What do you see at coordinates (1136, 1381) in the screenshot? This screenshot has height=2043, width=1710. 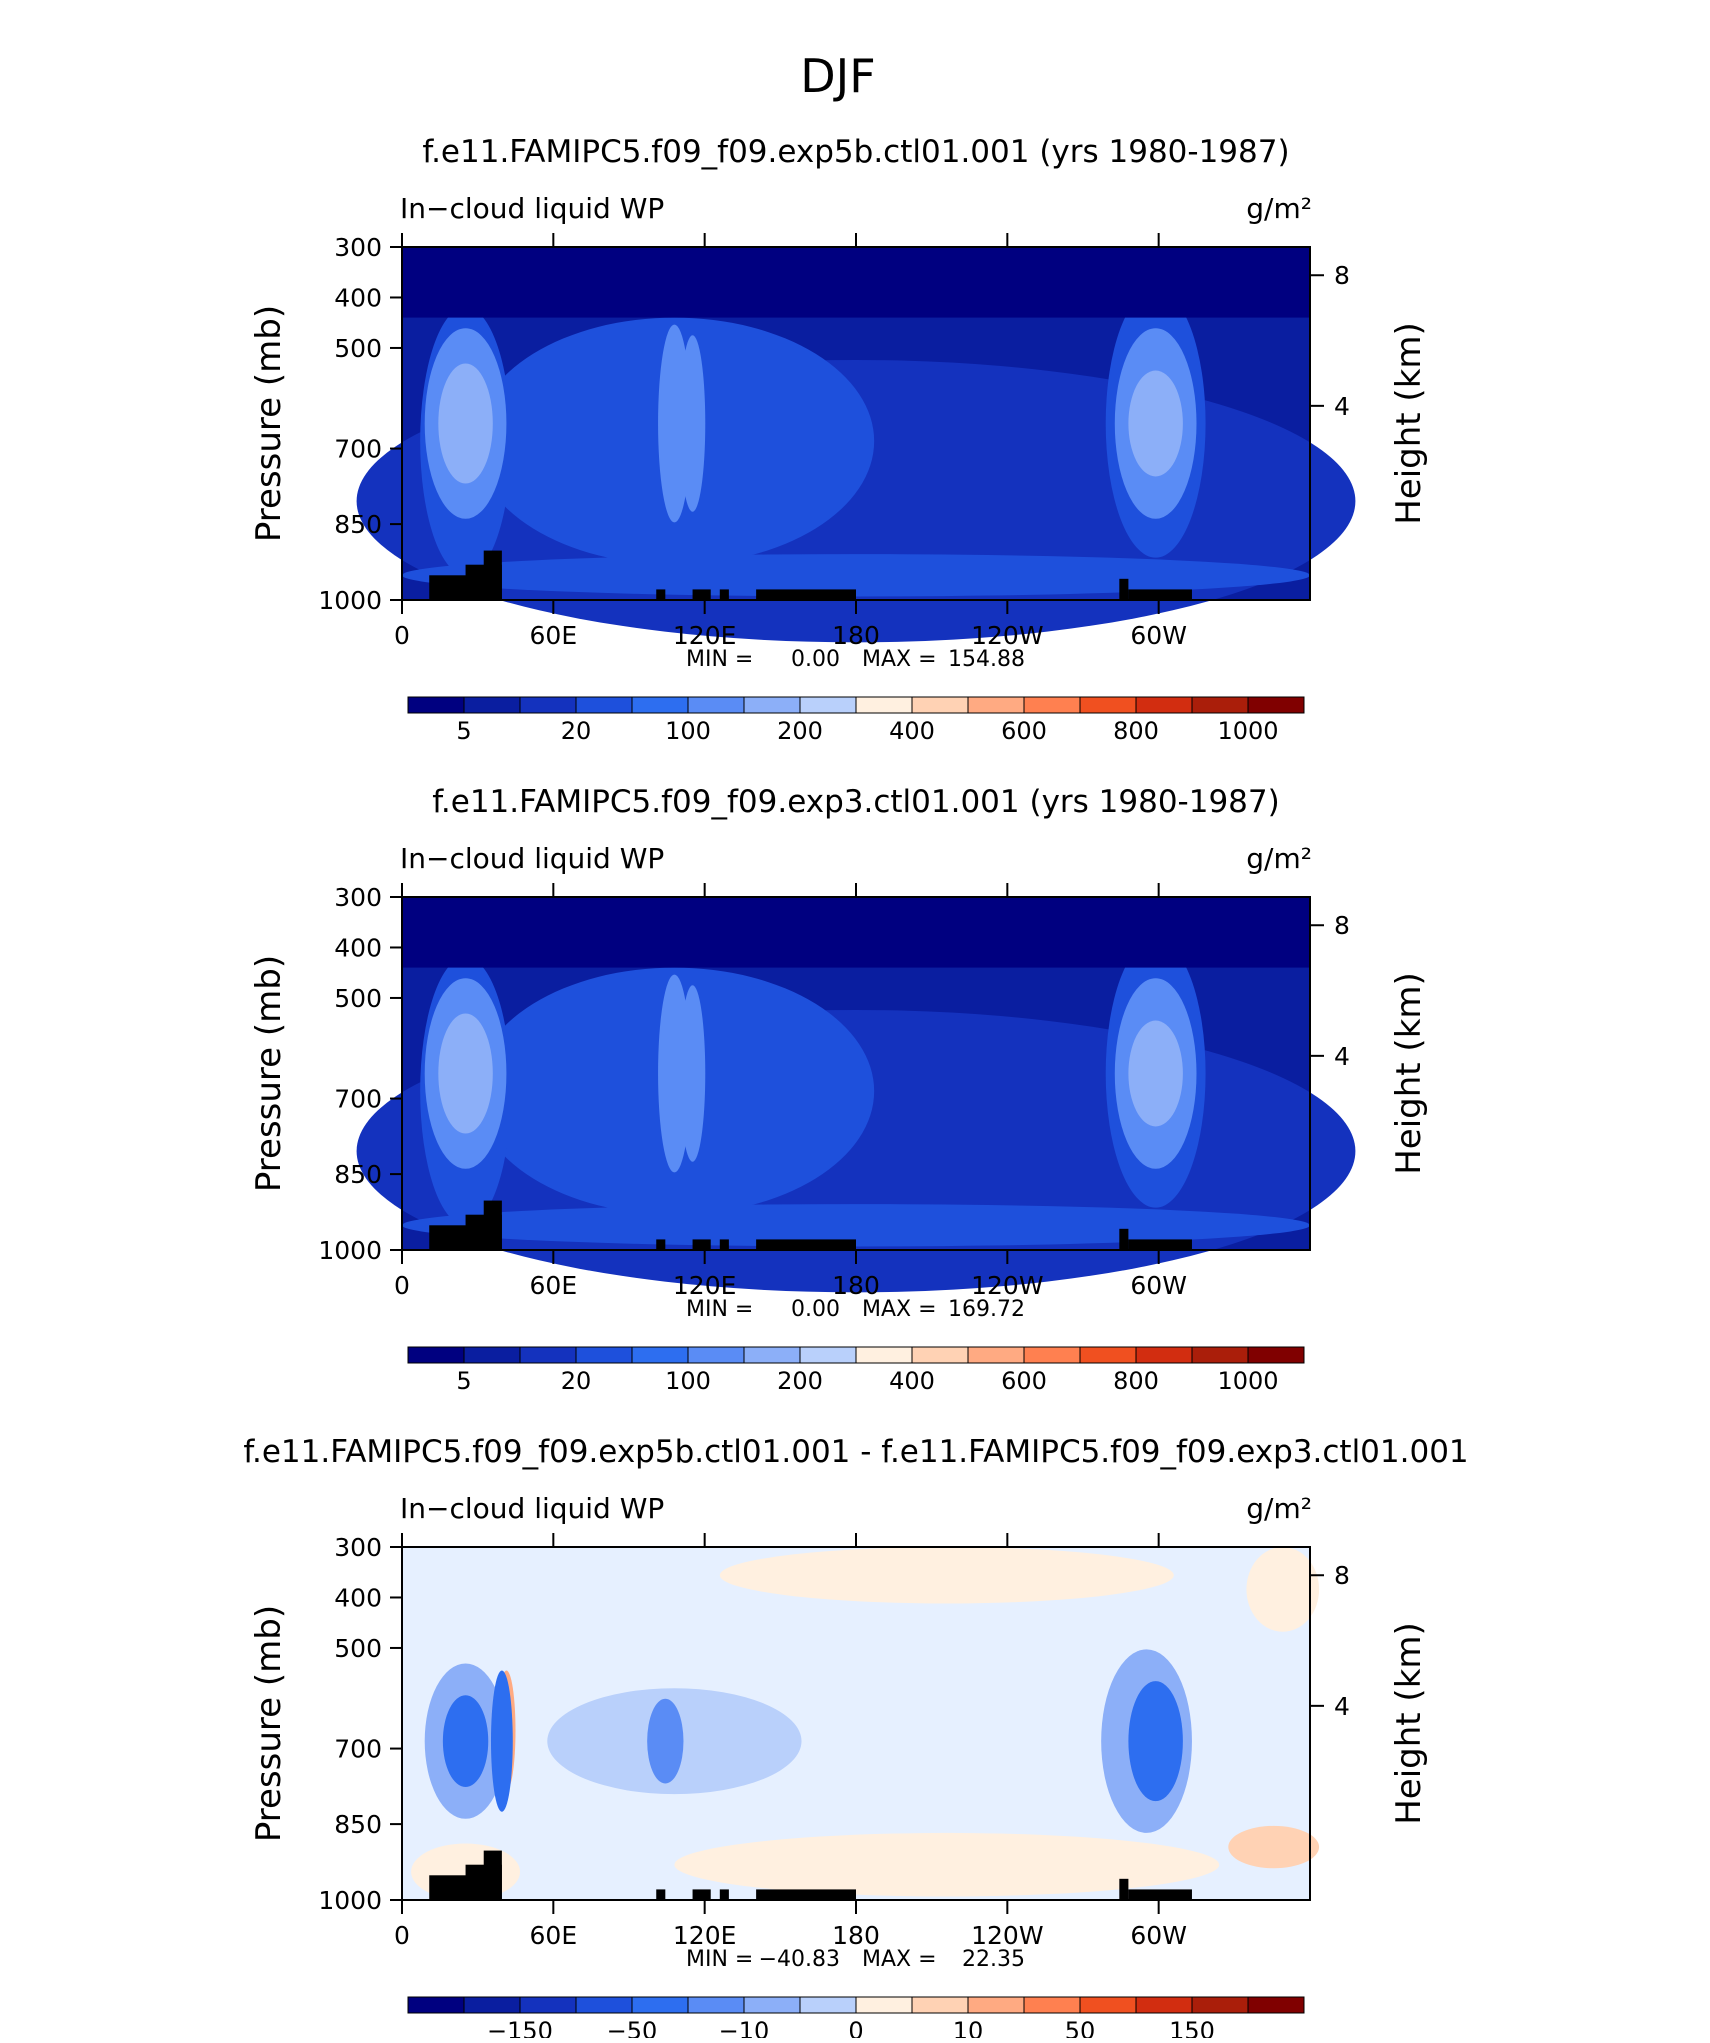 I see `colorbar-label: 800` at bounding box center [1136, 1381].